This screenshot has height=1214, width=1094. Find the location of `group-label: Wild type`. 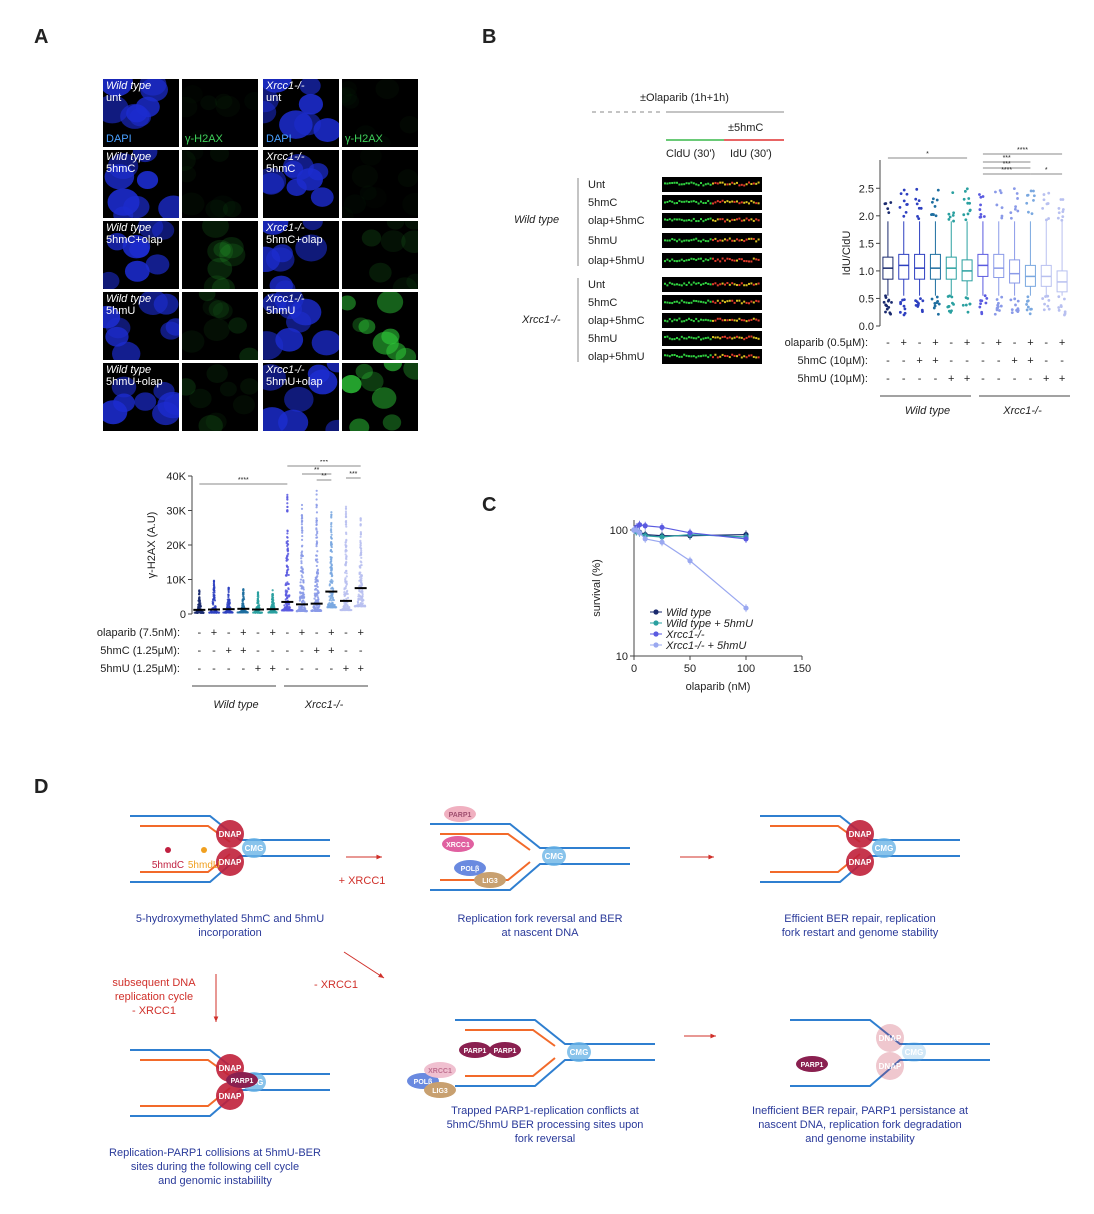

group-label: Wild type is located at coordinates (235, 705).